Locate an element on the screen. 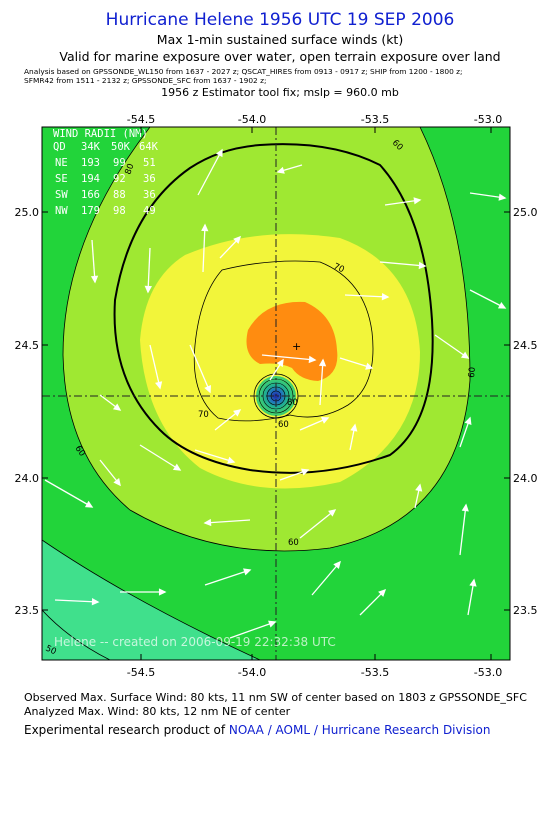 This screenshot has width=560, height=815. wind-radii-row-ne-64k: 51 is located at coordinates (149, 163).